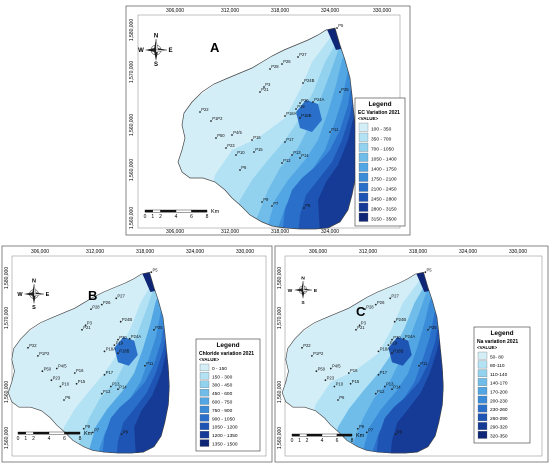  What do you see at coordinates (384, 190) in the screenshot?
I see `legend-class-label: 2100 - 2450` at bounding box center [384, 190].